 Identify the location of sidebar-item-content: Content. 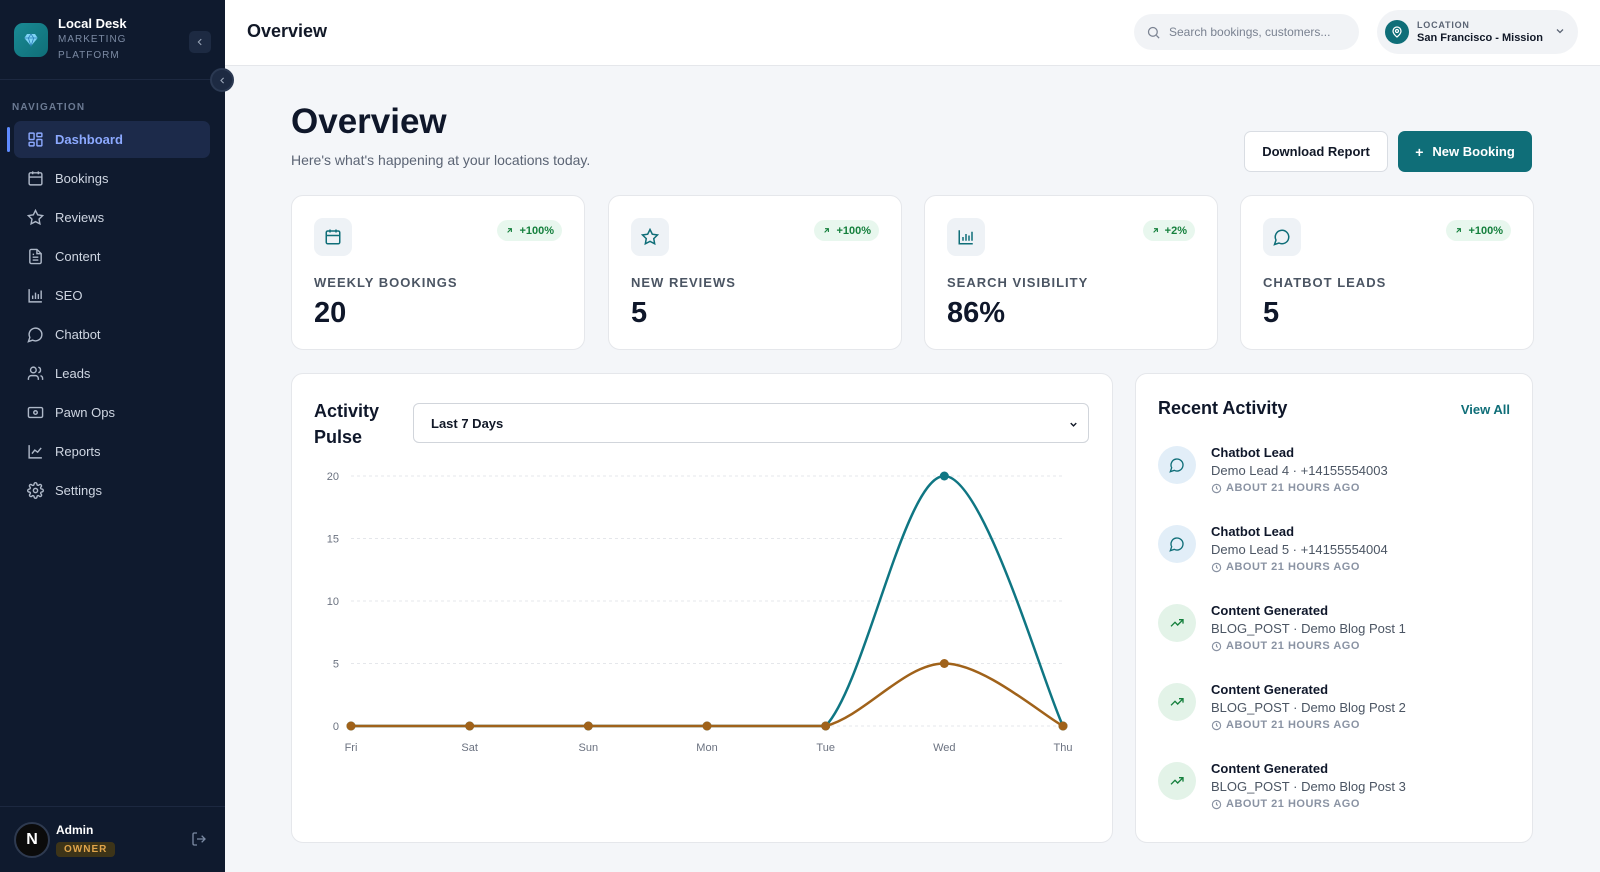
(112, 256).